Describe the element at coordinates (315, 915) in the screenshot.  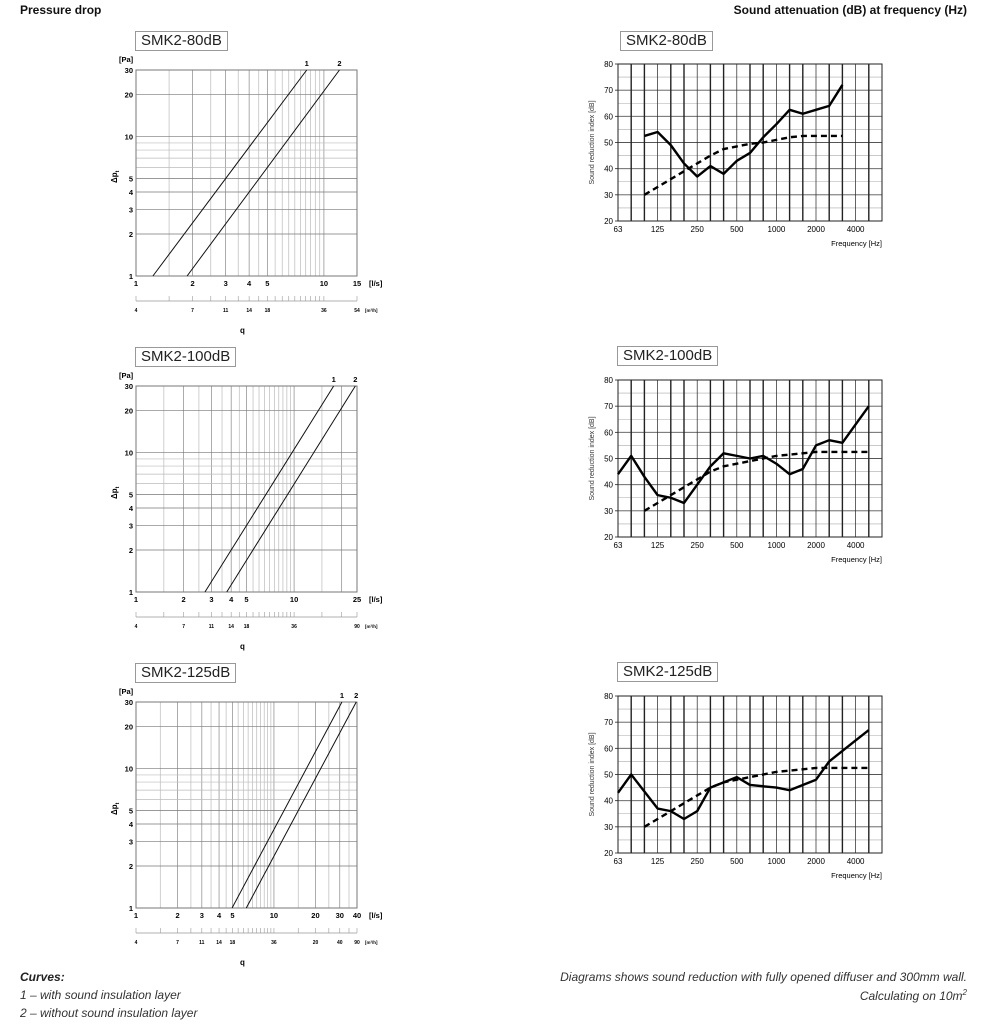
I see `x-tick-label: 20` at that location.